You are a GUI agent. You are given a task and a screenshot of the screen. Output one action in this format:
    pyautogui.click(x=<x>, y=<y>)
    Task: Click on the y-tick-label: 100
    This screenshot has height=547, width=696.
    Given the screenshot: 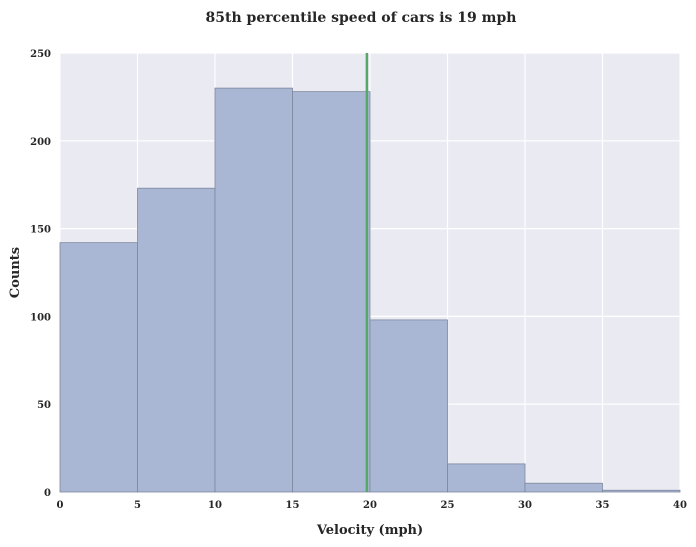 What is the action you would take?
    pyautogui.click(x=40, y=317)
    